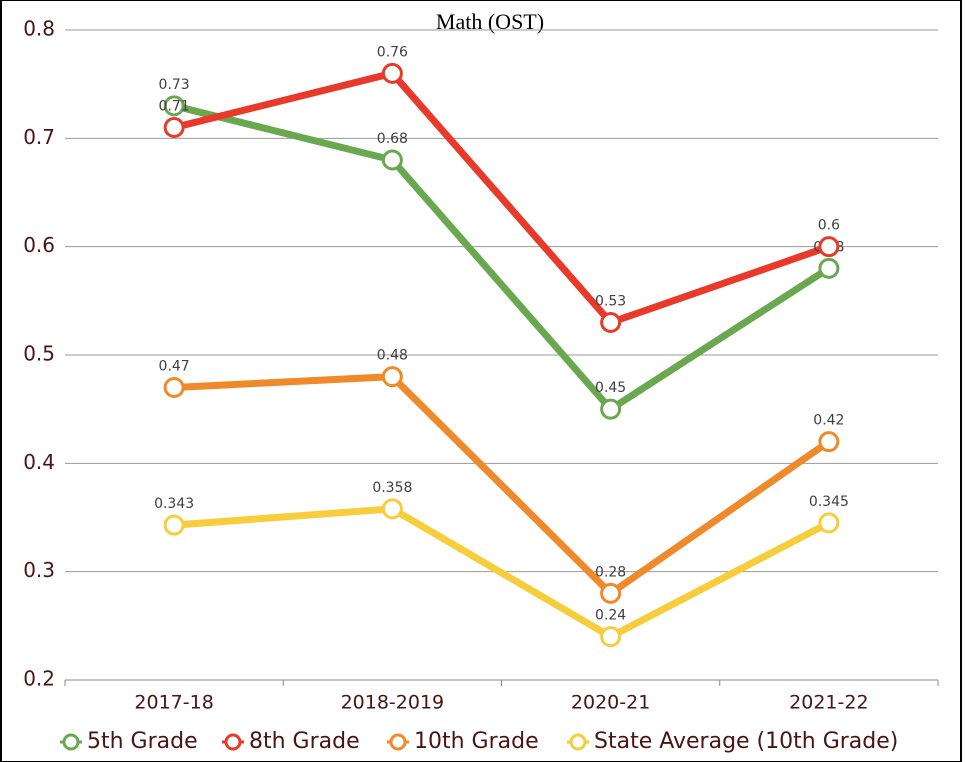  Describe the element at coordinates (39, 354) in the screenshot. I see `y-tick-label: 0.5` at that location.